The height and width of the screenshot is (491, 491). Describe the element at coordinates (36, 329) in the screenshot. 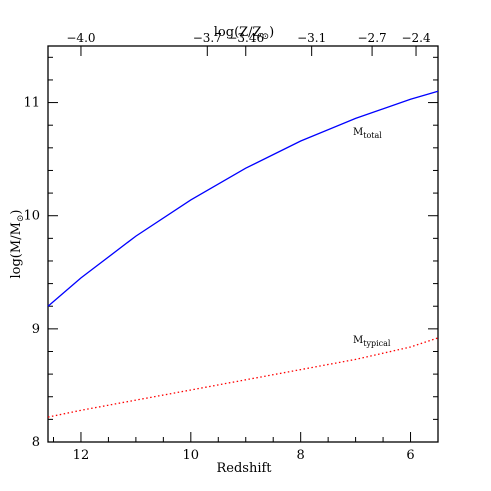

I see `y-tick-label: 9` at that location.